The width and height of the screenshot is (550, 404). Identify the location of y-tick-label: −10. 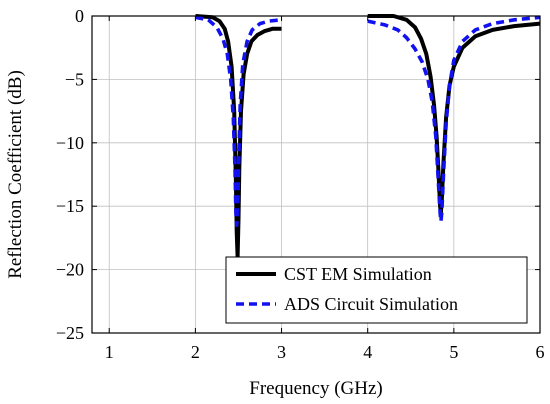
(70, 143).